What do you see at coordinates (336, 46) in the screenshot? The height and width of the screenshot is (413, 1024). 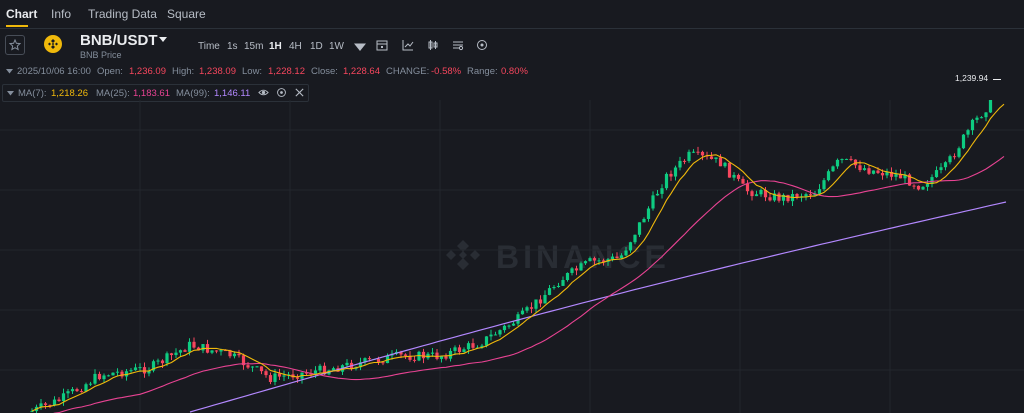 I see `interval-1w: 1W` at bounding box center [336, 46].